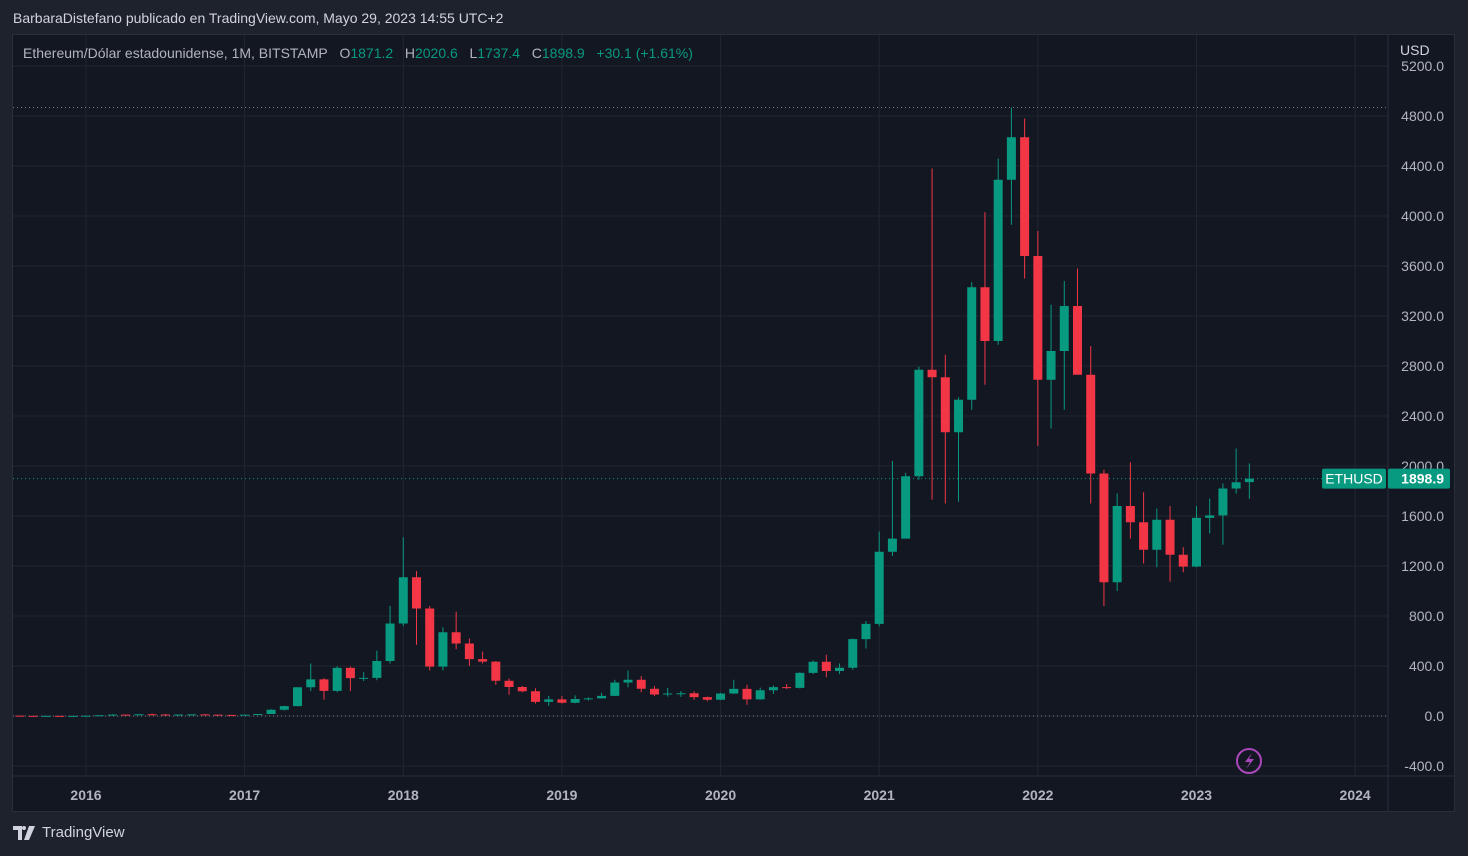 This screenshot has width=1468, height=856. Describe the element at coordinates (1422, 366) in the screenshot. I see `price-tick-label: 2800.0` at that location.